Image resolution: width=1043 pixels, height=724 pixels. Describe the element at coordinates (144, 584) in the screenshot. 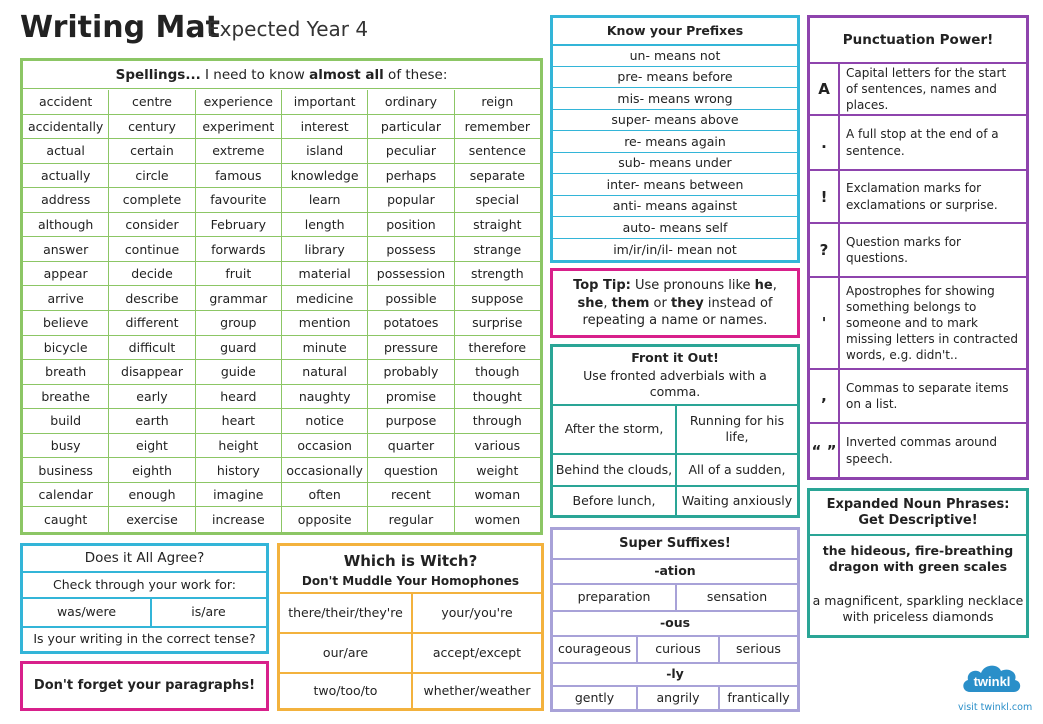

I see `agree-check-text: Check through your work for:` at that location.